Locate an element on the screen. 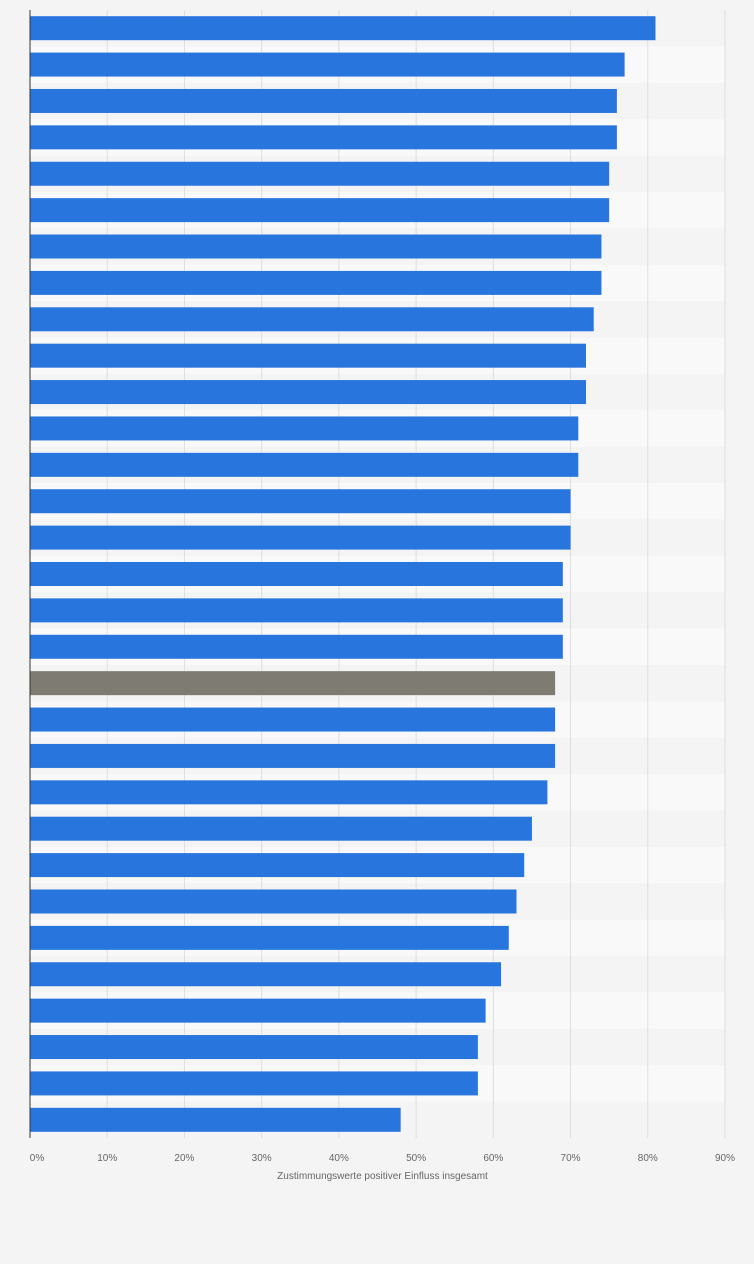 This screenshot has height=1264, width=754. x-tick-label: 50% is located at coordinates (416, 1158).